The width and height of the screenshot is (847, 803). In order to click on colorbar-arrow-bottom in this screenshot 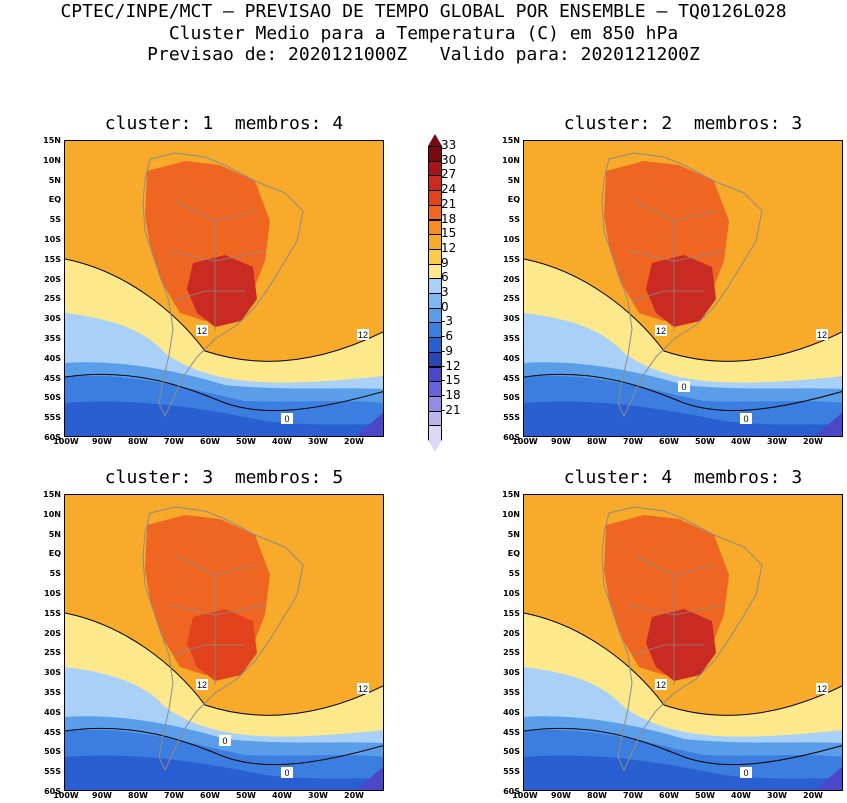, I will do `click(435, 446)`.